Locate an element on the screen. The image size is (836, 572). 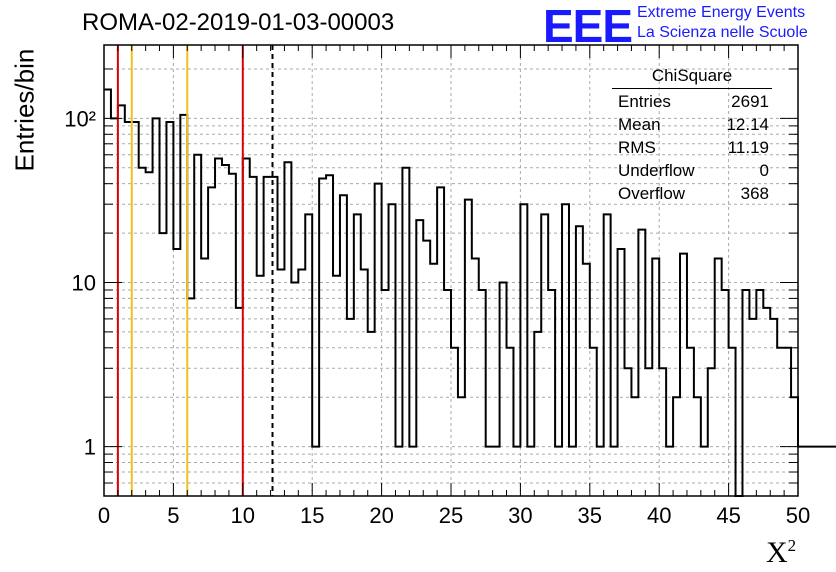
y-tick-label: 1 is located at coordinates (90, 447).